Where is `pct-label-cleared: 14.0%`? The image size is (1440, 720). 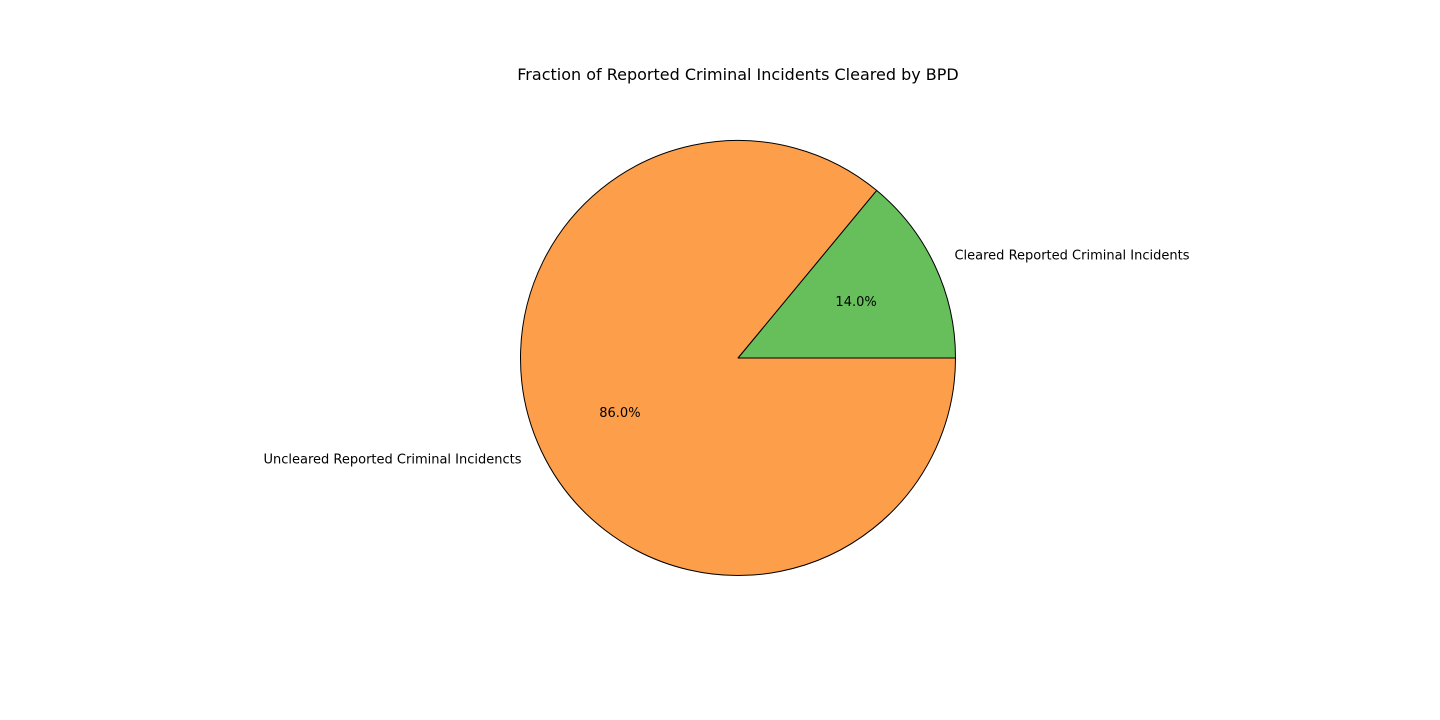 pct-label-cleared: 14.0% is located at coordinates (855, 302).